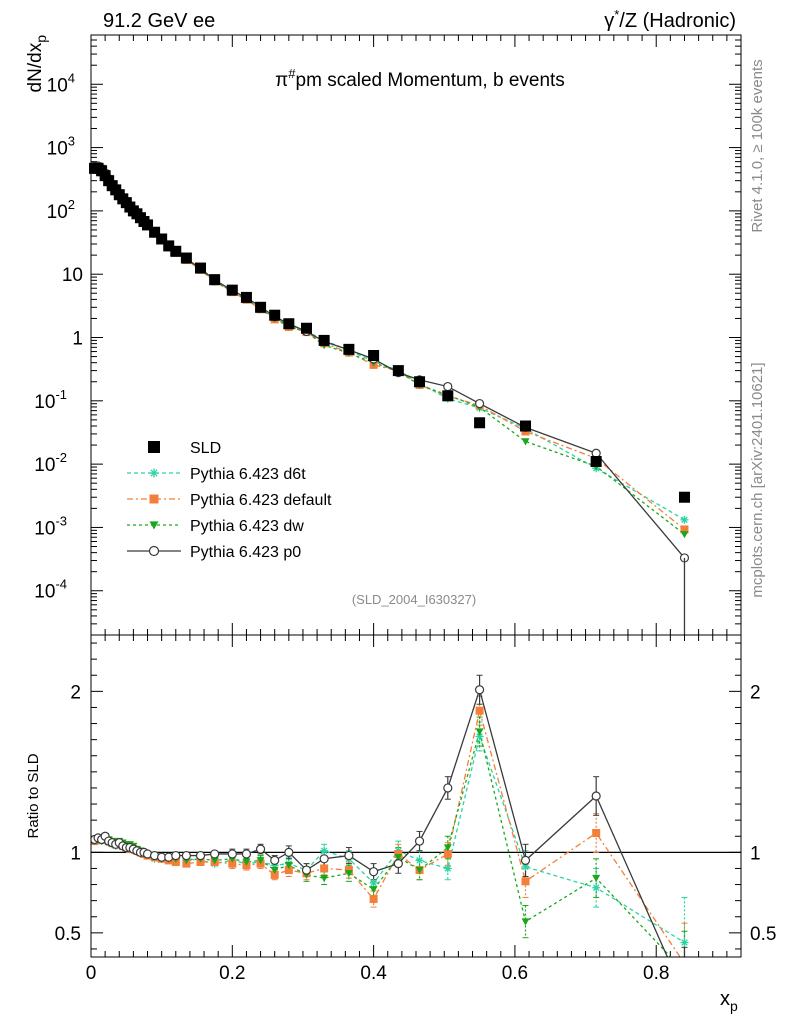  Describe the element at coordinates (72, 275) in the screenshot. I see `y-tick-label: 10` at that location.